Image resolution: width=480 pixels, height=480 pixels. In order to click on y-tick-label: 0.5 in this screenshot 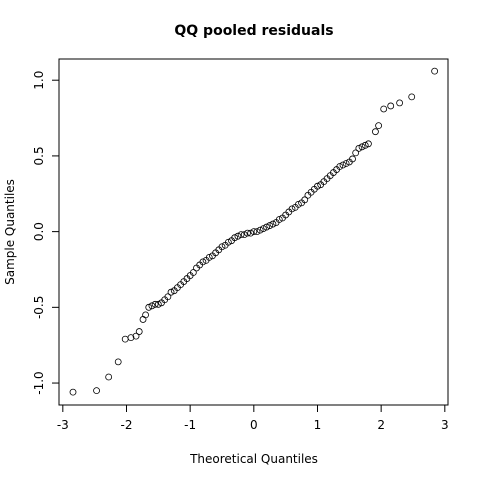, I will do `click(39, 155)`.